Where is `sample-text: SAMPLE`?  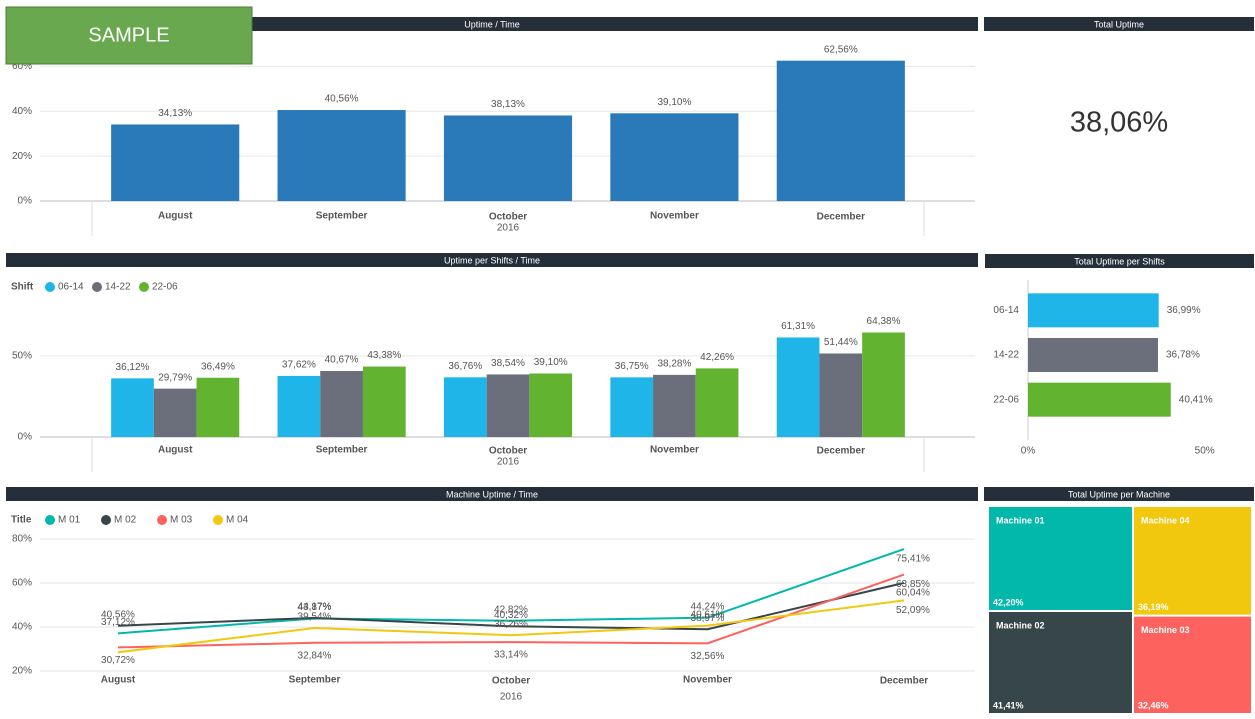
sample-text: SAMPLE is located at coordinates (128, 35).